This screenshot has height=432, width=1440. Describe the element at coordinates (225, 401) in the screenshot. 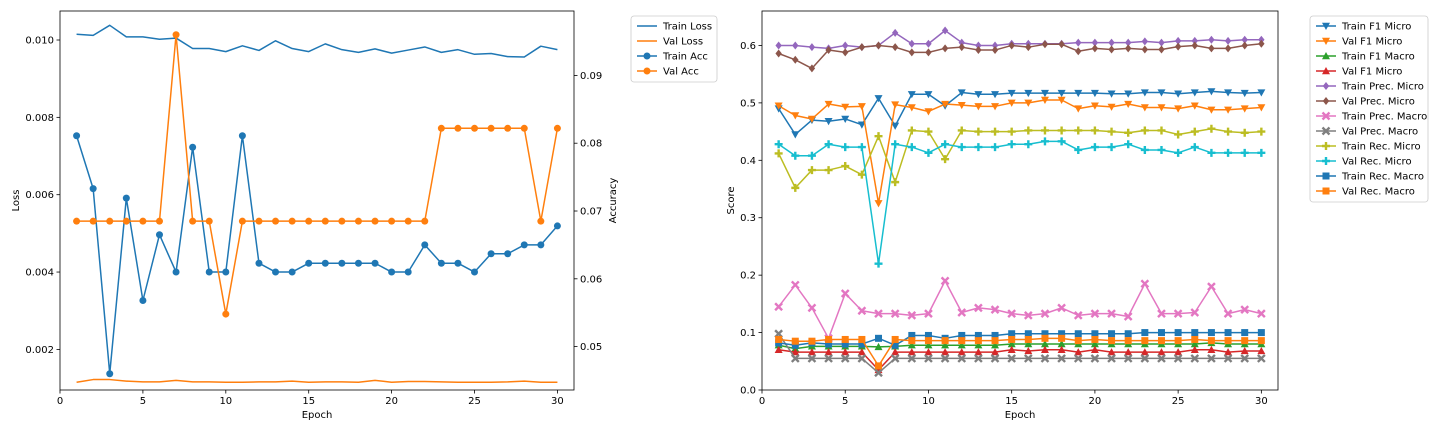

I see `x-tick-label: 10` at that location.